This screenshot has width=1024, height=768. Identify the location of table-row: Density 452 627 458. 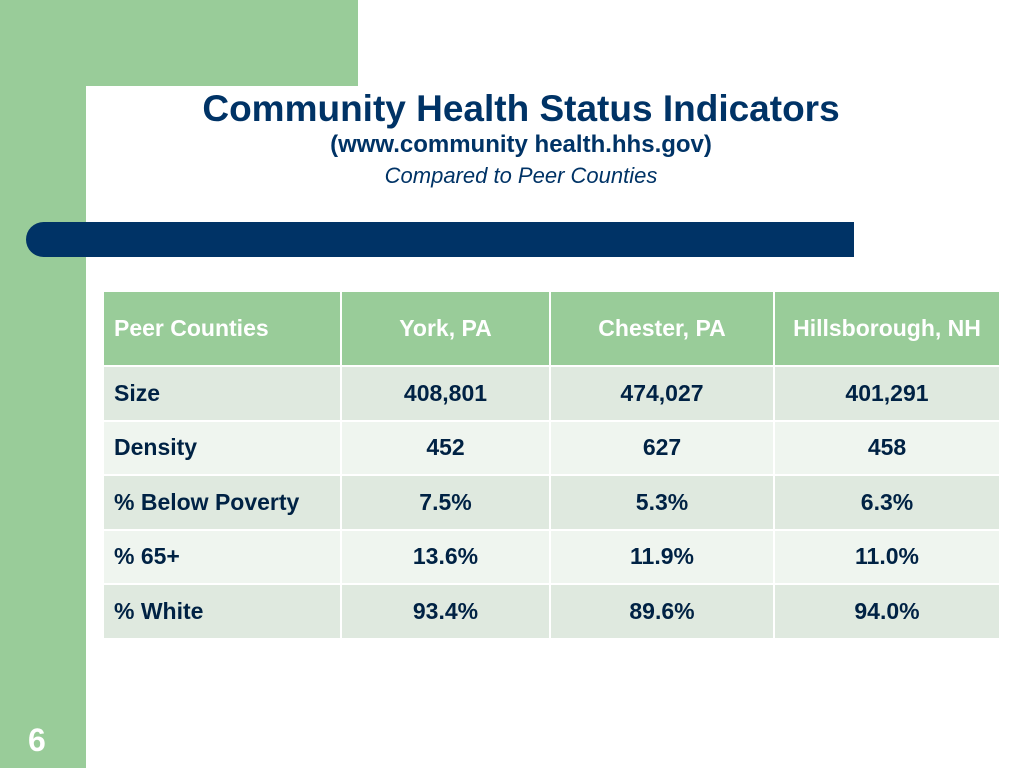
(551, 447).